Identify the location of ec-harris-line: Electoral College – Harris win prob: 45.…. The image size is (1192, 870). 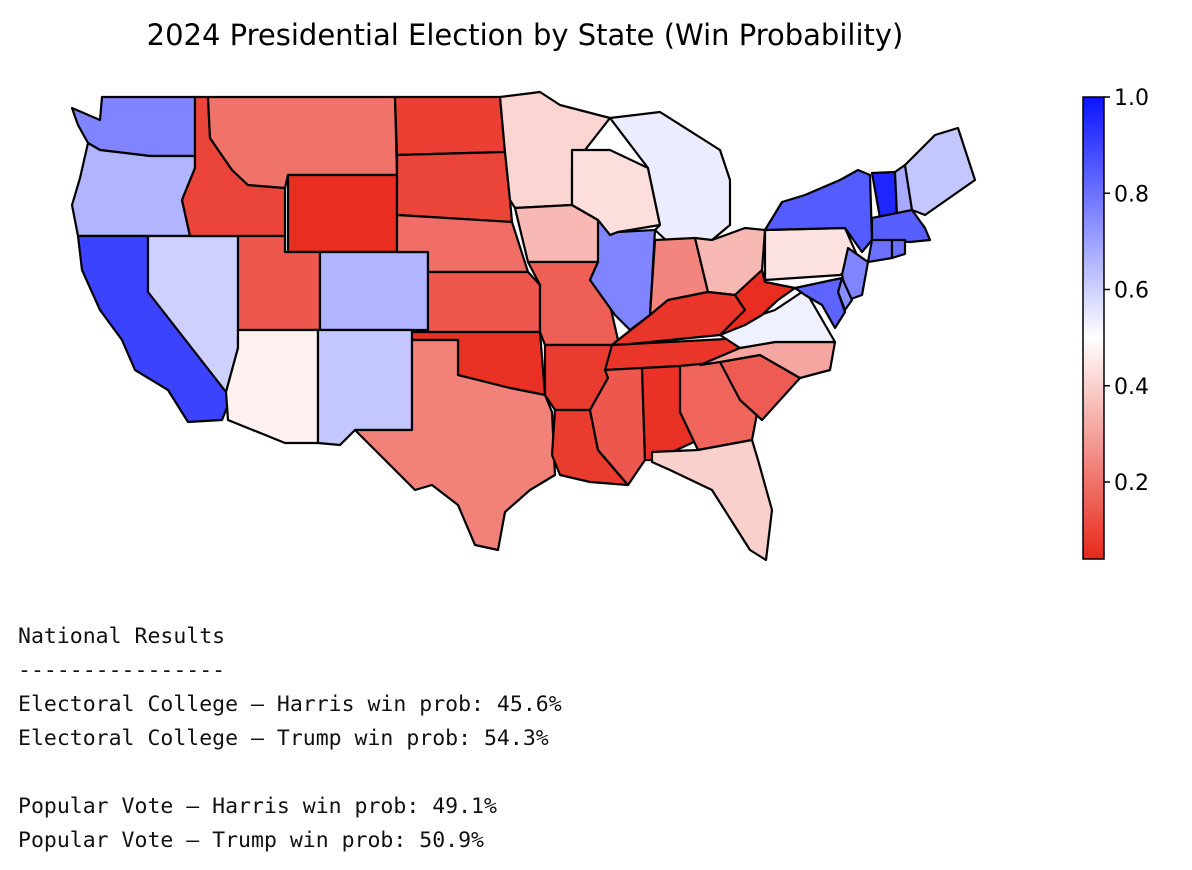
(290, 704).